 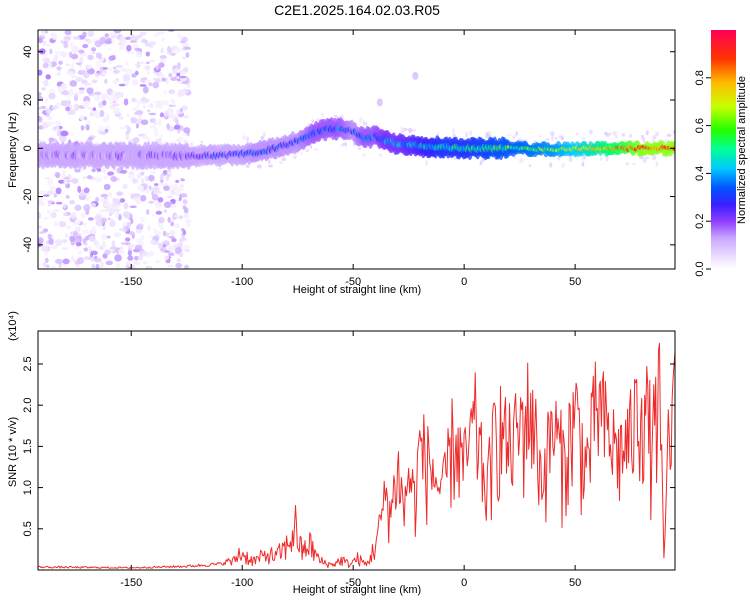 I want to click on colorbar-tick-label: 0.4, so click(x=700, y=173).